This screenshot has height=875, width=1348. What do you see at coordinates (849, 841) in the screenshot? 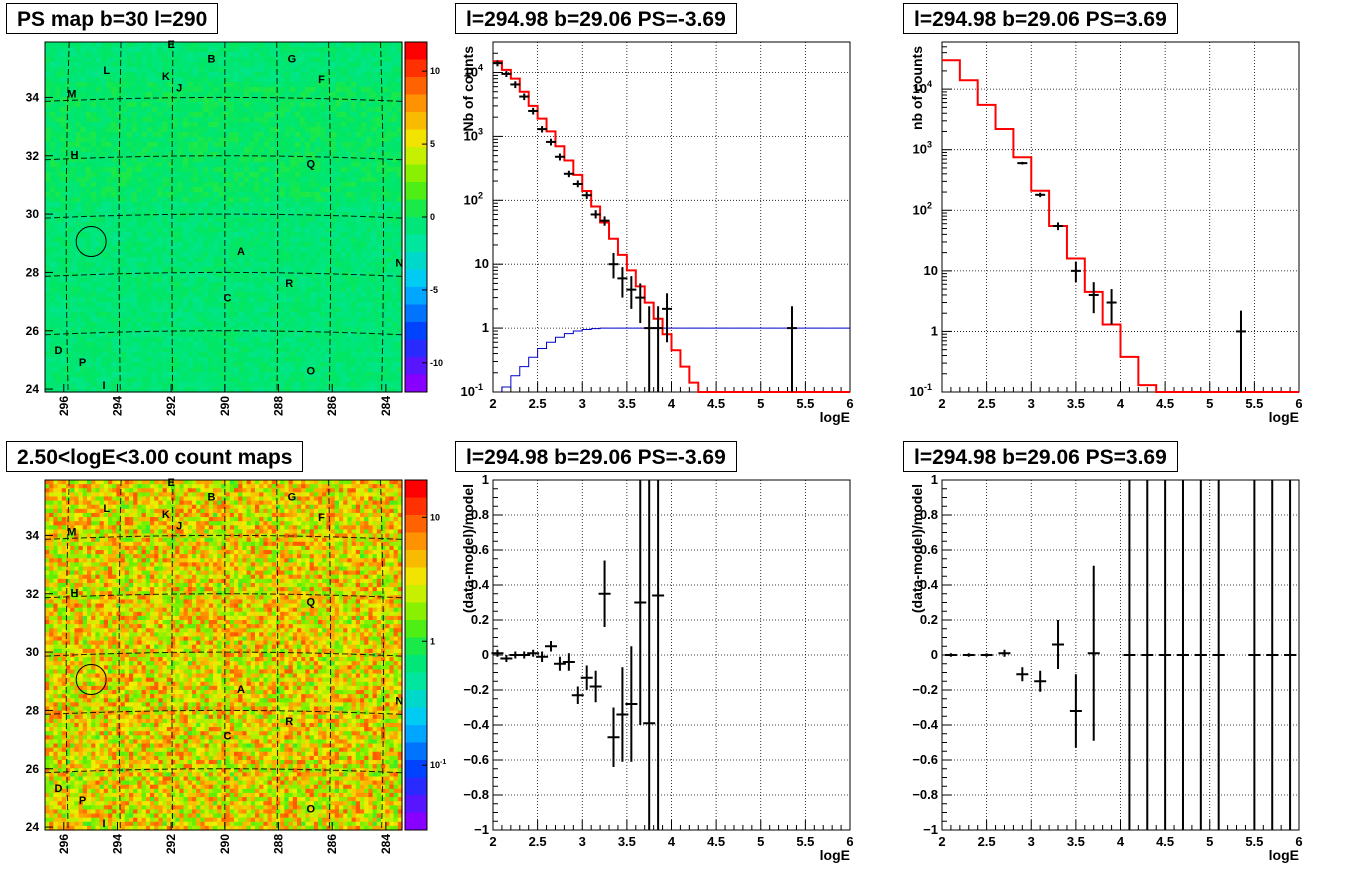
I see `x-tick-label: 6` at bounding box center [849, 841].